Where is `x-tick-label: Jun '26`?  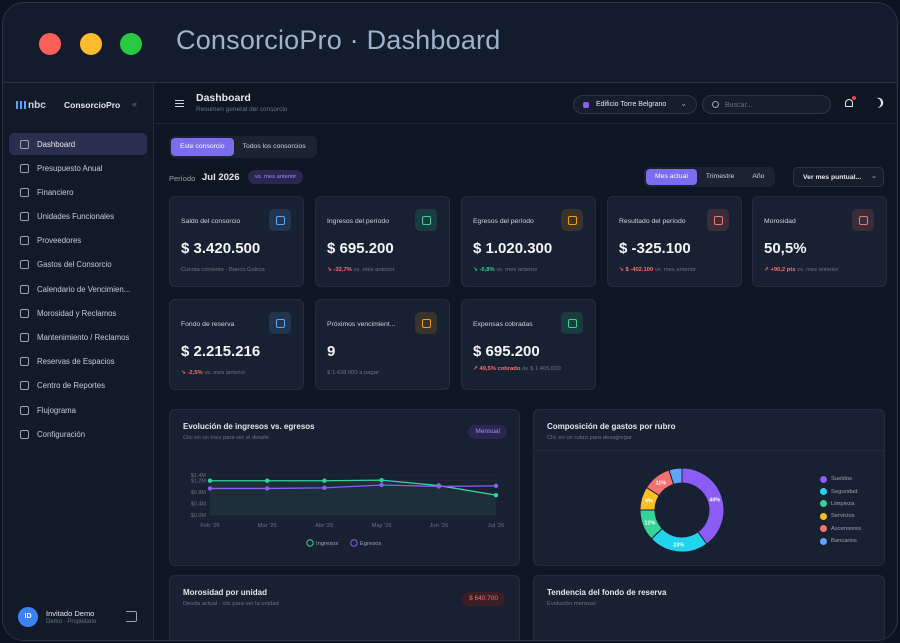
x-tick-label: Jun '26 is located at coordinates (439, 526).